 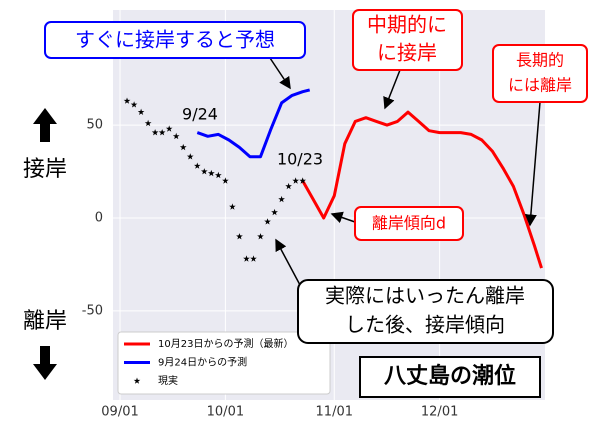 I want to click on legend-label: 9月24日からの予測, so click(x=202, y=362).